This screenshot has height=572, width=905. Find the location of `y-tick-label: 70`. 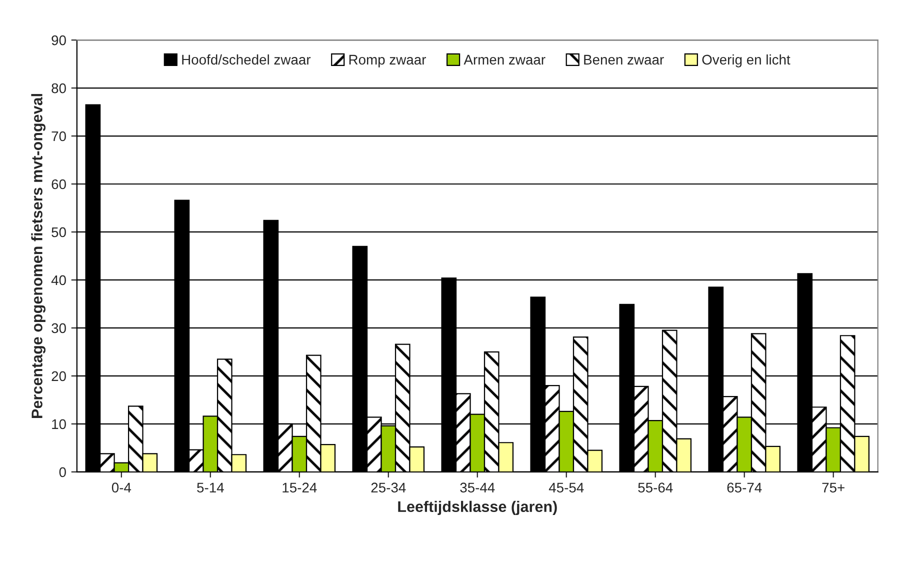

y-tick-label: 70 is located at coordinates (59, 136).